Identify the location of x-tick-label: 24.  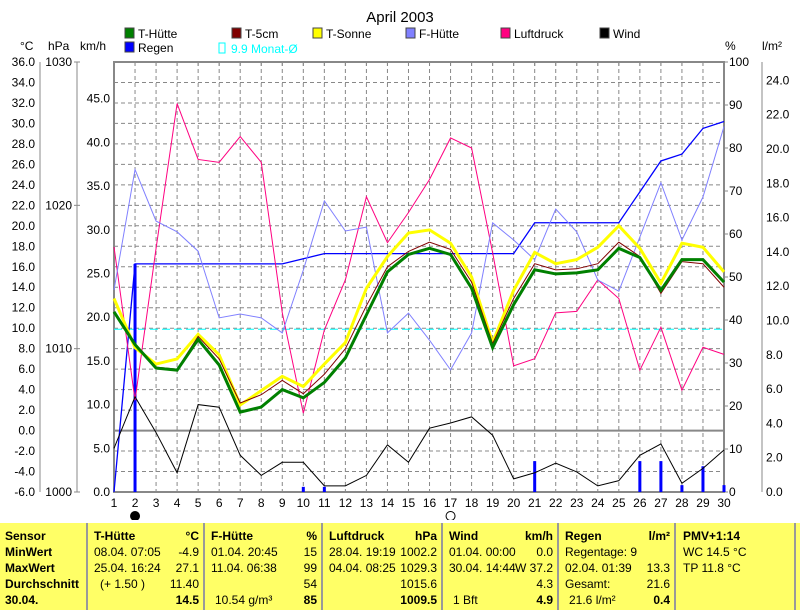
(598, 503).